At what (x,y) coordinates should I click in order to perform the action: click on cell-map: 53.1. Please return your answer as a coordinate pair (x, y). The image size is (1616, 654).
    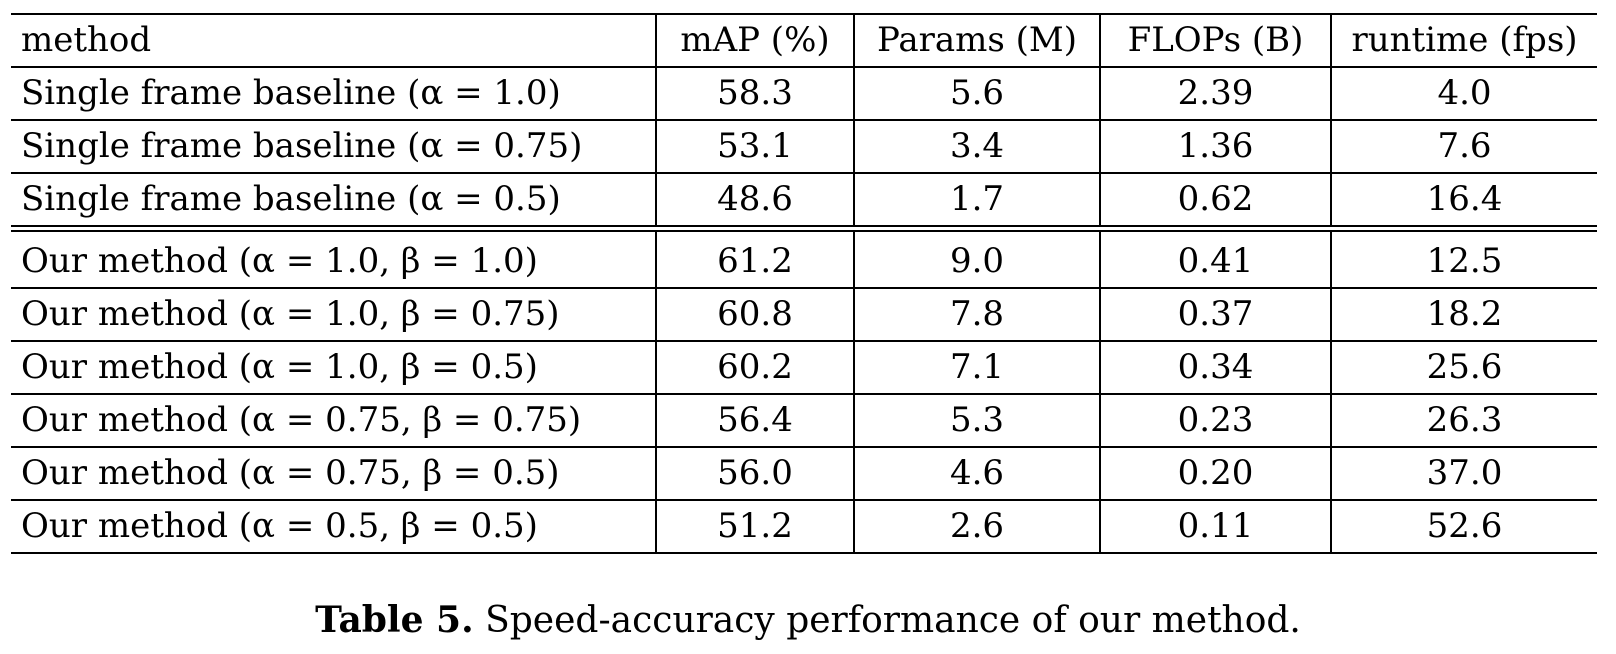
    Looking at the image, I should click on (754, 146).